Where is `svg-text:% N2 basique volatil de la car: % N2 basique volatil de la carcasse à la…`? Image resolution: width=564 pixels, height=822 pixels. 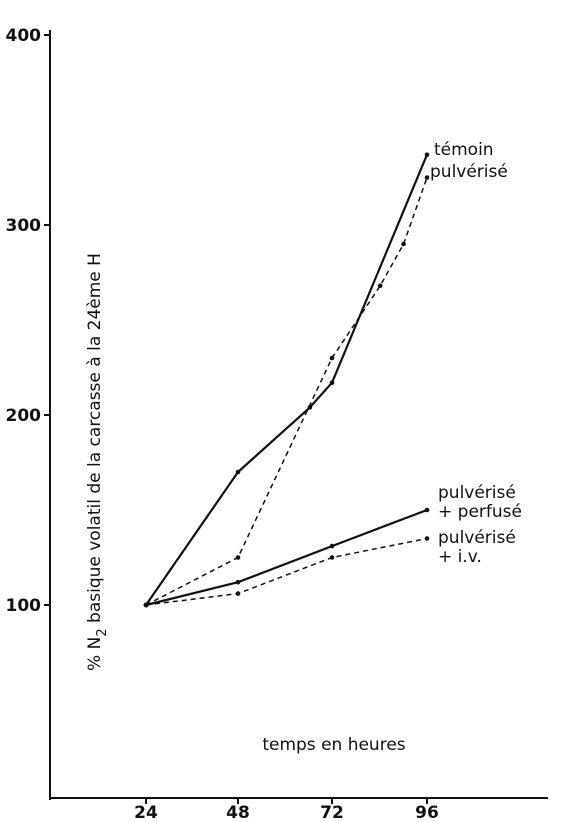
svg-text:% N2 basique volatil de la car: % N2 basique volatil de la carcasse à la… is located at coordinates (97, 462).